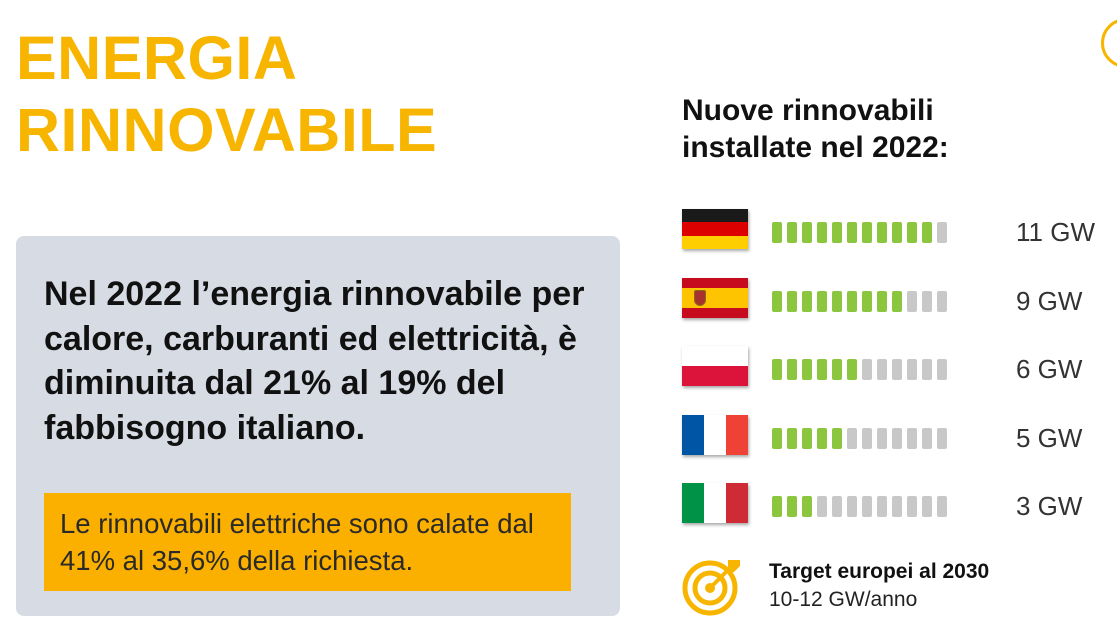 The height and width of the screenshot is (631, 1117). What do you see at coordinates (843, 599) in the screenshot?
I see `target-subtitle: 10-12 GW/anno` at bounding box center [843, 599].